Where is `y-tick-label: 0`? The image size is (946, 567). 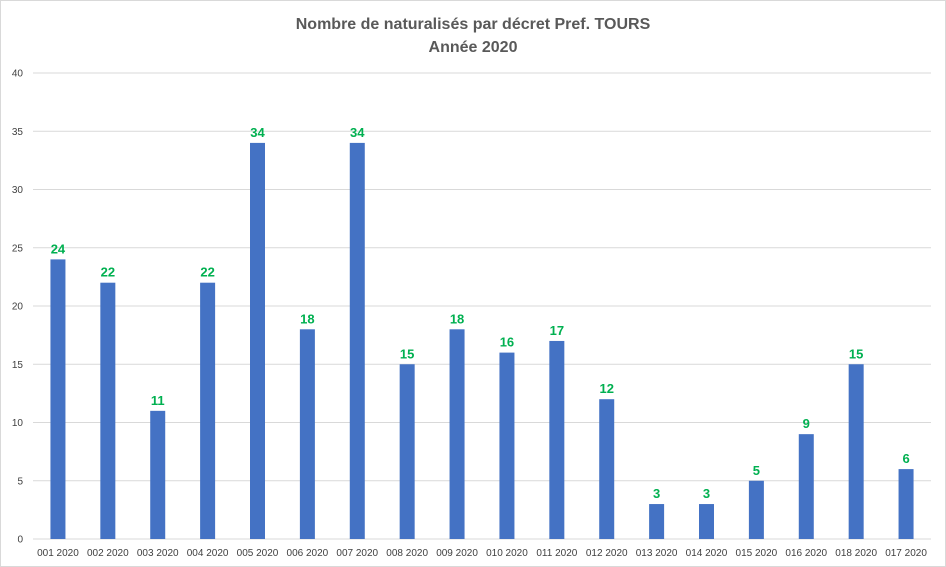 y-tick-label: 0 is located at coordinates (20, 540).